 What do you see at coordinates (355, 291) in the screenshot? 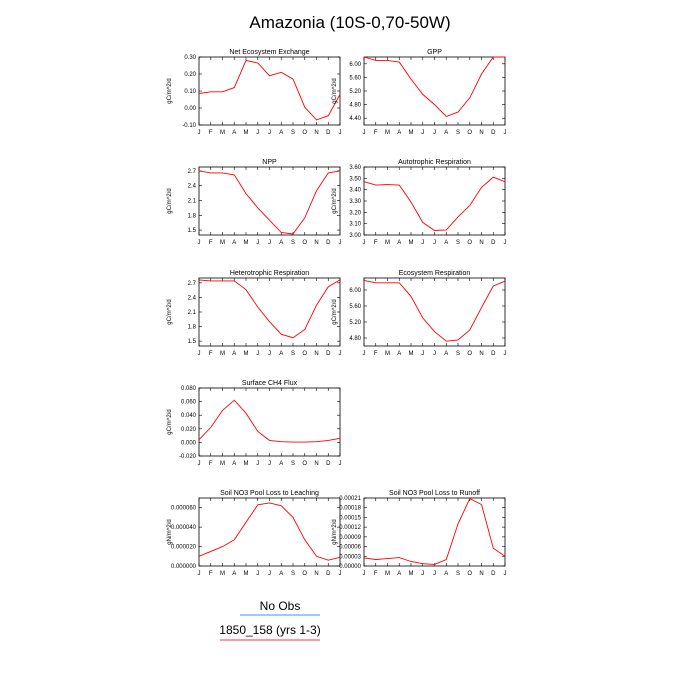
I see `y-tick-label: 6.00` at bounding box center [355, 291].